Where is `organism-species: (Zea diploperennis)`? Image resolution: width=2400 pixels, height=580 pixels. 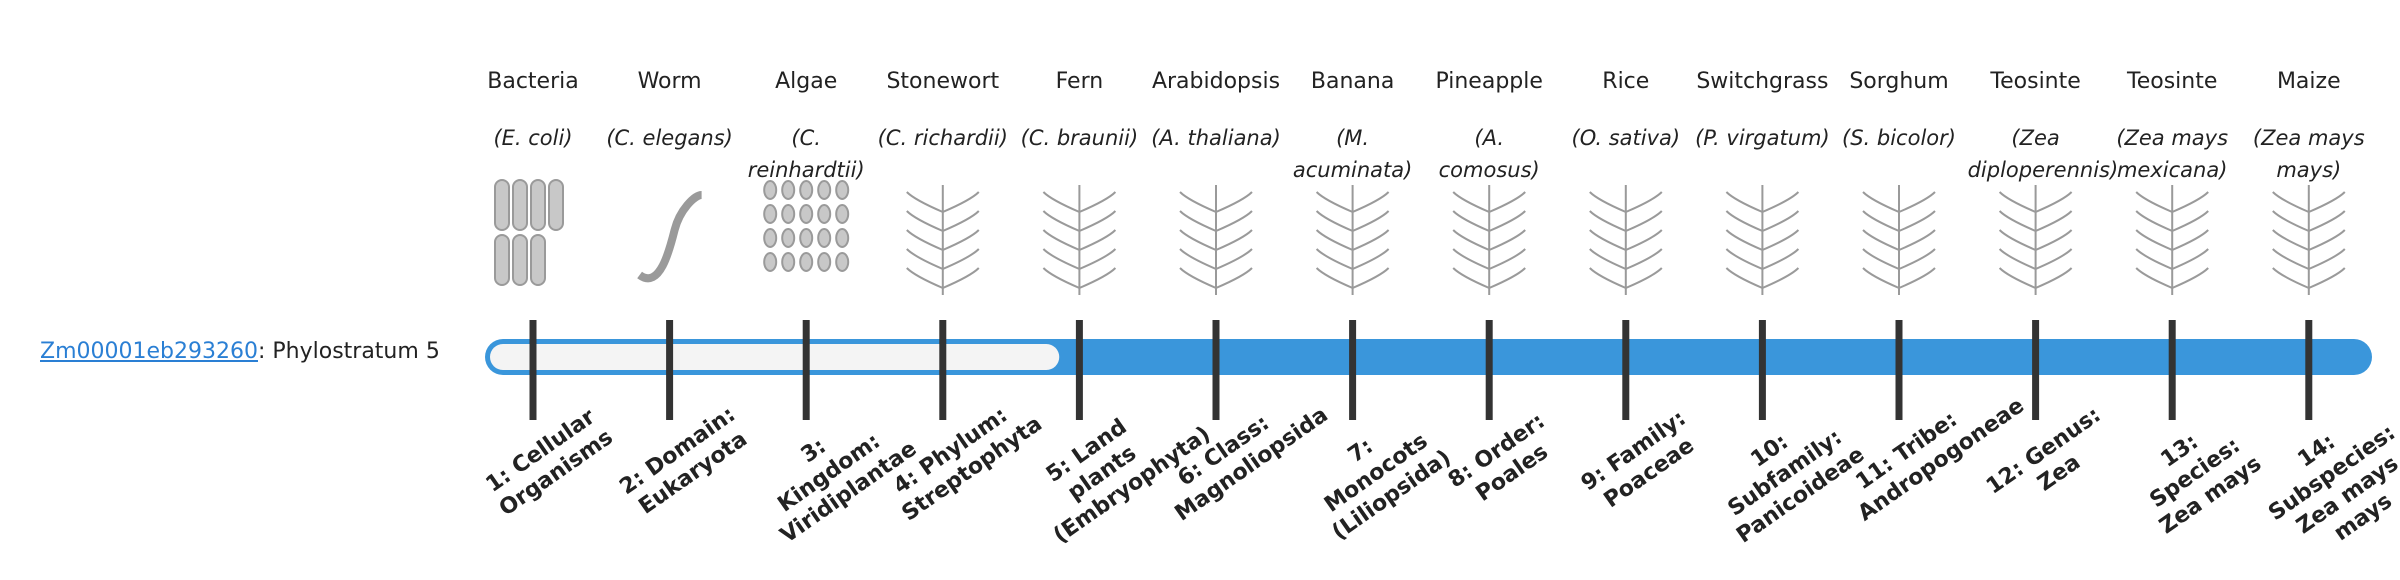 organism-species: (Zea diploperennis) is located at coordinates (2043, 154).